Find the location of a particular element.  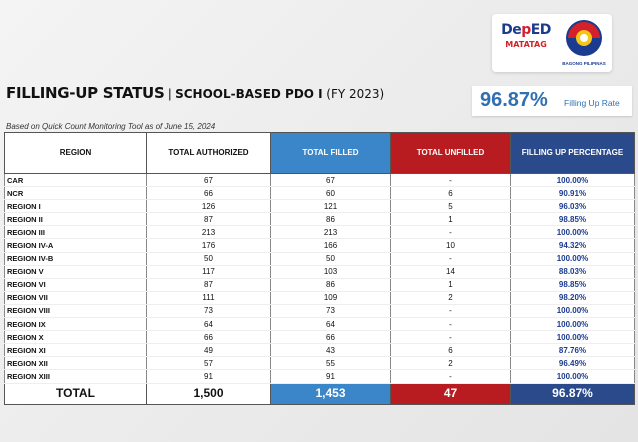

table-row: REGION IV-B 50 50-100.00% is located at coordinates (319, 259).